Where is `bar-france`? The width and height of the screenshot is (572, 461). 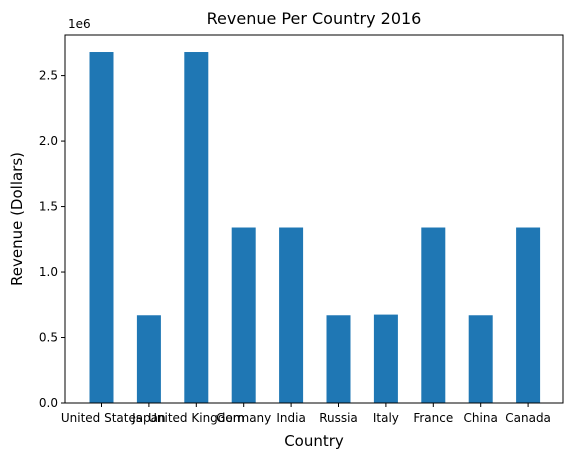 bar-france is located at coordinates (433, 315).